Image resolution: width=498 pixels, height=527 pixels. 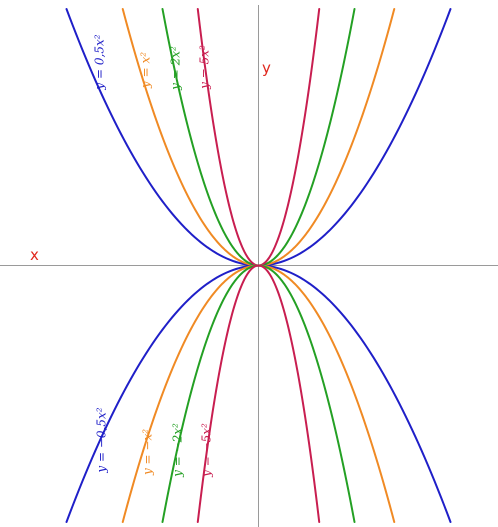 I want to click on series-label-neg-2: y = −2x², so click(x=178, y=450).